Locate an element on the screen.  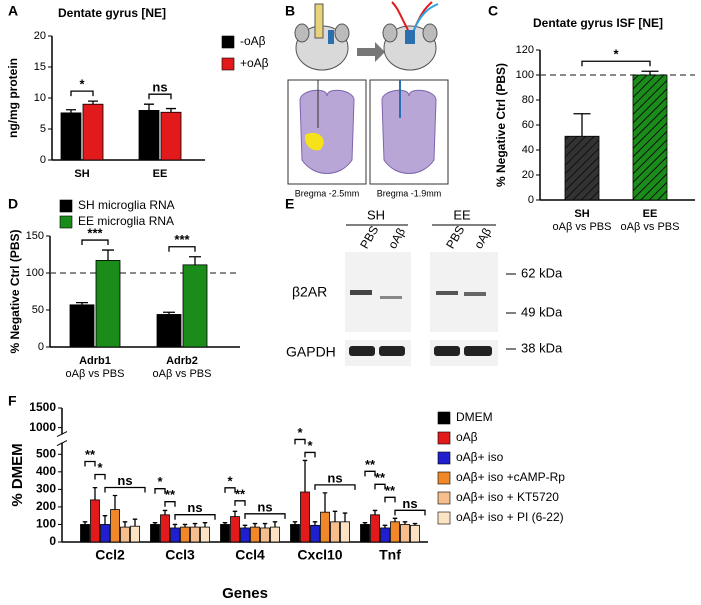
legend-label: -oAβ is located at coordinates (253, 41).